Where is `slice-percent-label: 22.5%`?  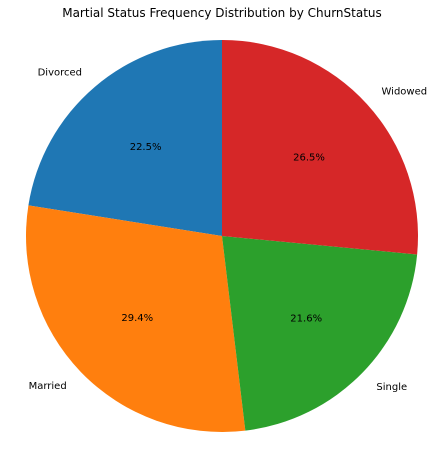
slice-percent-label: 22.5% is located at coordinates (146, 147).